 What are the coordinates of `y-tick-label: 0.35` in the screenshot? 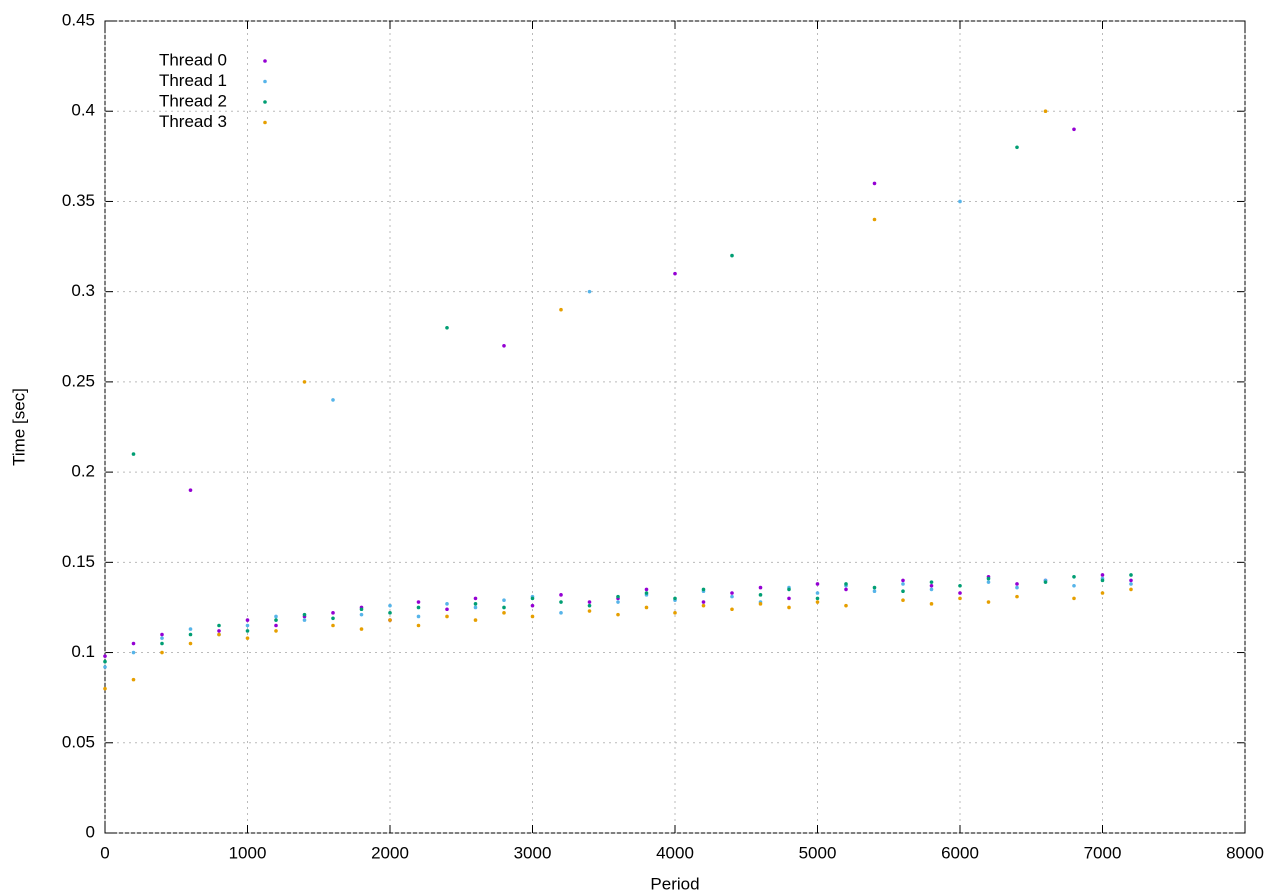 It's located at (78, 200).